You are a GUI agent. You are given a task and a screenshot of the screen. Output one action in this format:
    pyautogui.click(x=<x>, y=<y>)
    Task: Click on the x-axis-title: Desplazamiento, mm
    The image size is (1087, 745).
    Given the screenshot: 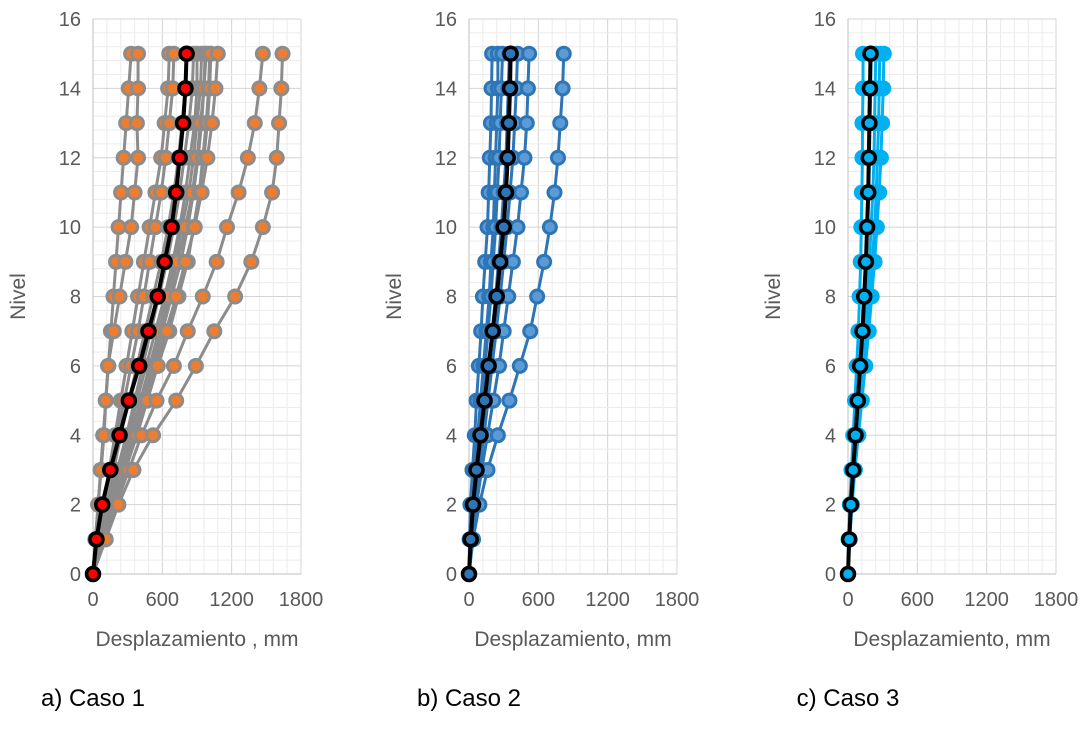 What is the action you would take?
    pyautogui.click(x=572, y=639)
    